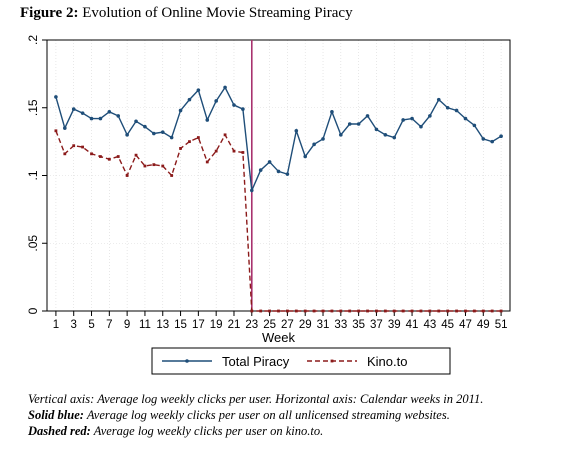 The image size is (572, 454). What do you see at coordinates (483, 325) in the screenshot?
I see `x-tick-label: 49` at bounding box center [483, 325].